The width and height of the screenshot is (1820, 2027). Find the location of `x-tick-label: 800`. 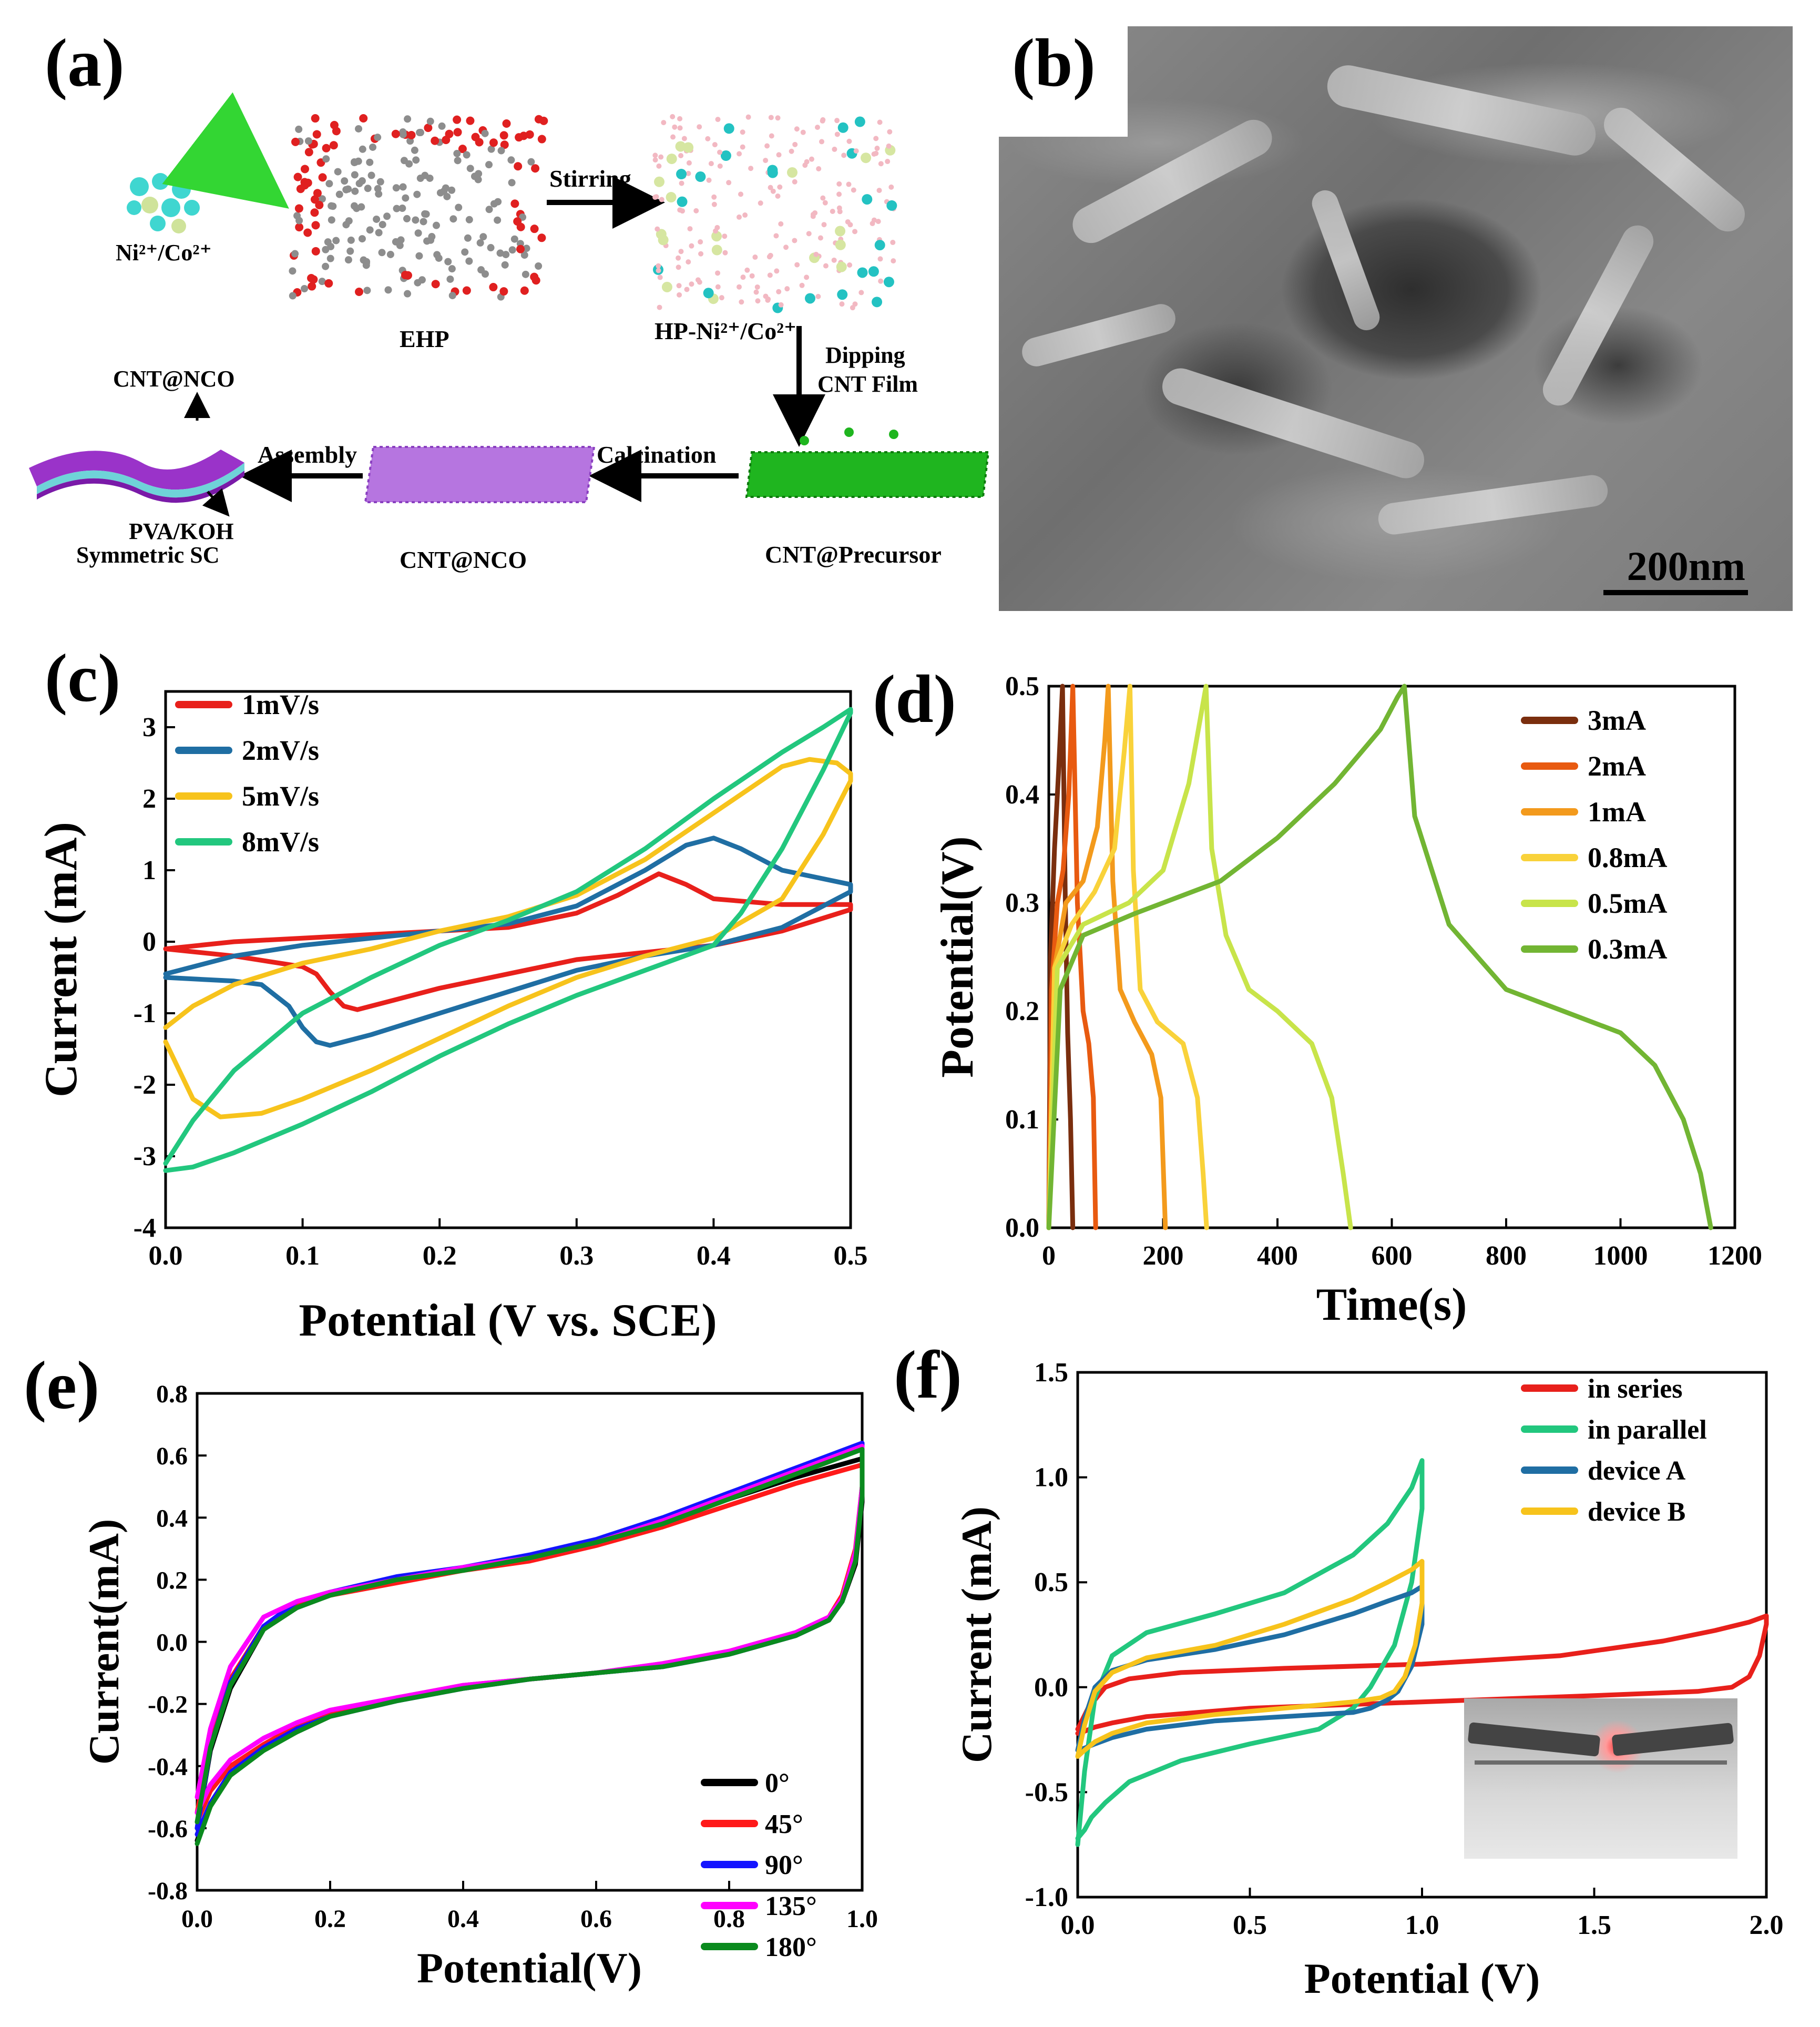

x-tick-label: 800 is located at coordinates (1506, 1256).